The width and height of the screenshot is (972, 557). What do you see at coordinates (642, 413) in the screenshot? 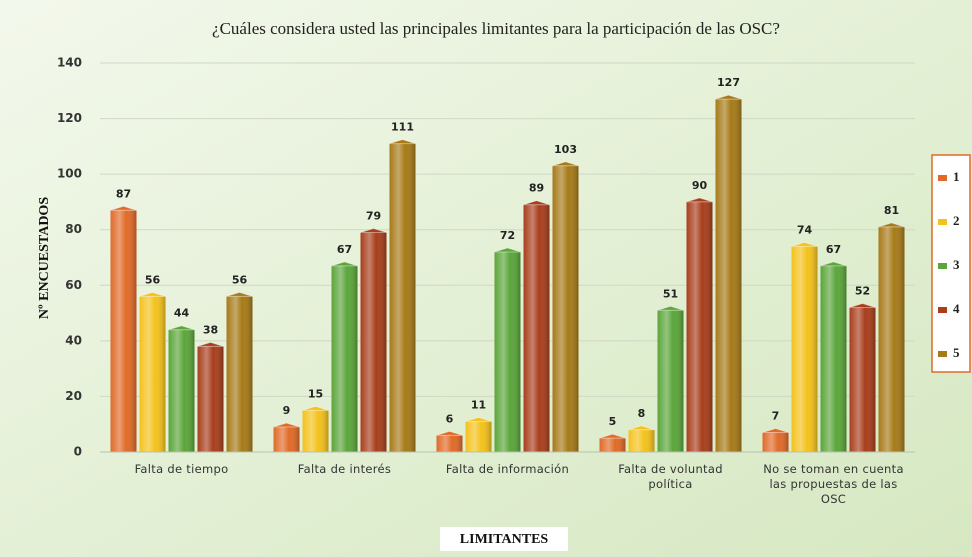
I see `value-label: 8` at bounding box center [642, 413].